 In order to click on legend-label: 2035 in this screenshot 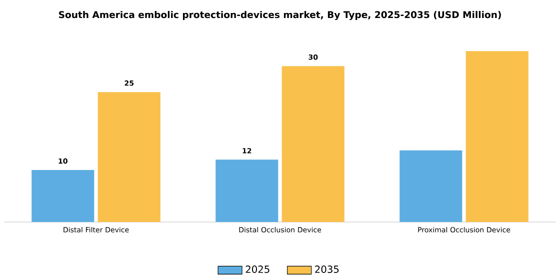, I will do `click(327, 269)`.